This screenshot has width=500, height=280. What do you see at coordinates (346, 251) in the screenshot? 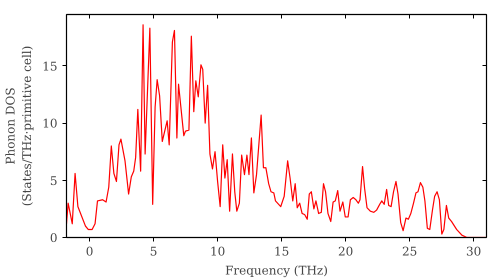
I see `x-tick-label: 20` at bounding box center [346, 251].